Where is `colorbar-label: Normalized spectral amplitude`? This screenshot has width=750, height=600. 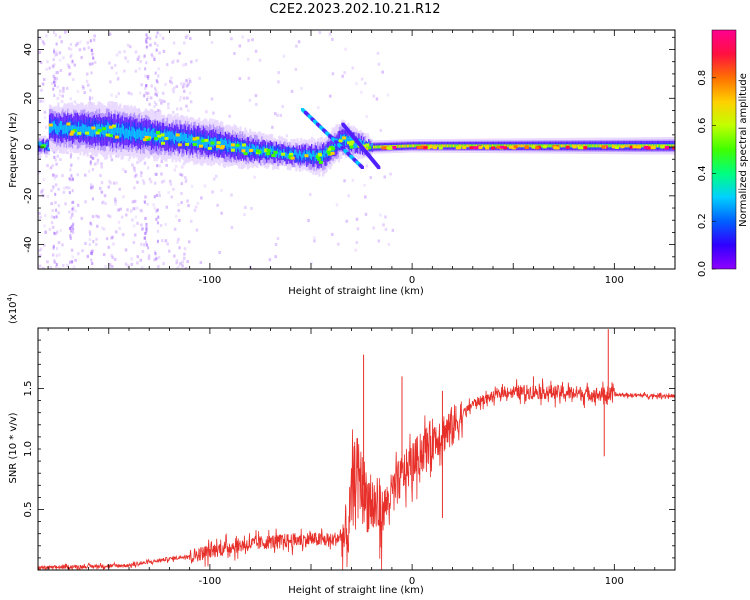
colorbar-label: Normalized spectral amplitude is located at coordinates (743, 150).